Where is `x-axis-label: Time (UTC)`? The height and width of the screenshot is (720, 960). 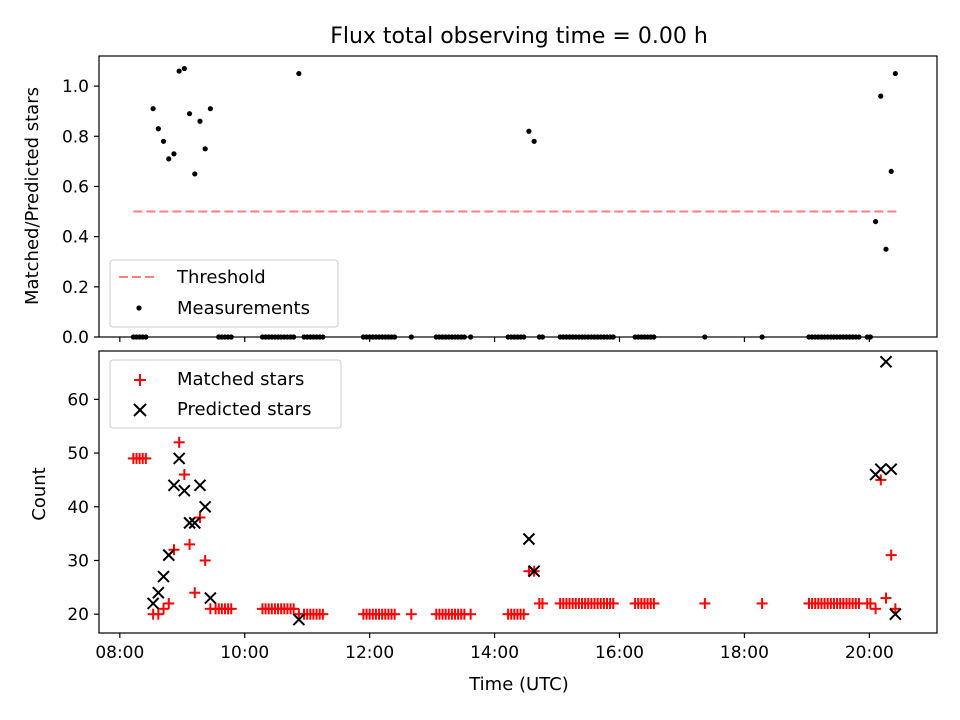 x-axis-label: Time (UTC) is located at coordinates (518, 684).